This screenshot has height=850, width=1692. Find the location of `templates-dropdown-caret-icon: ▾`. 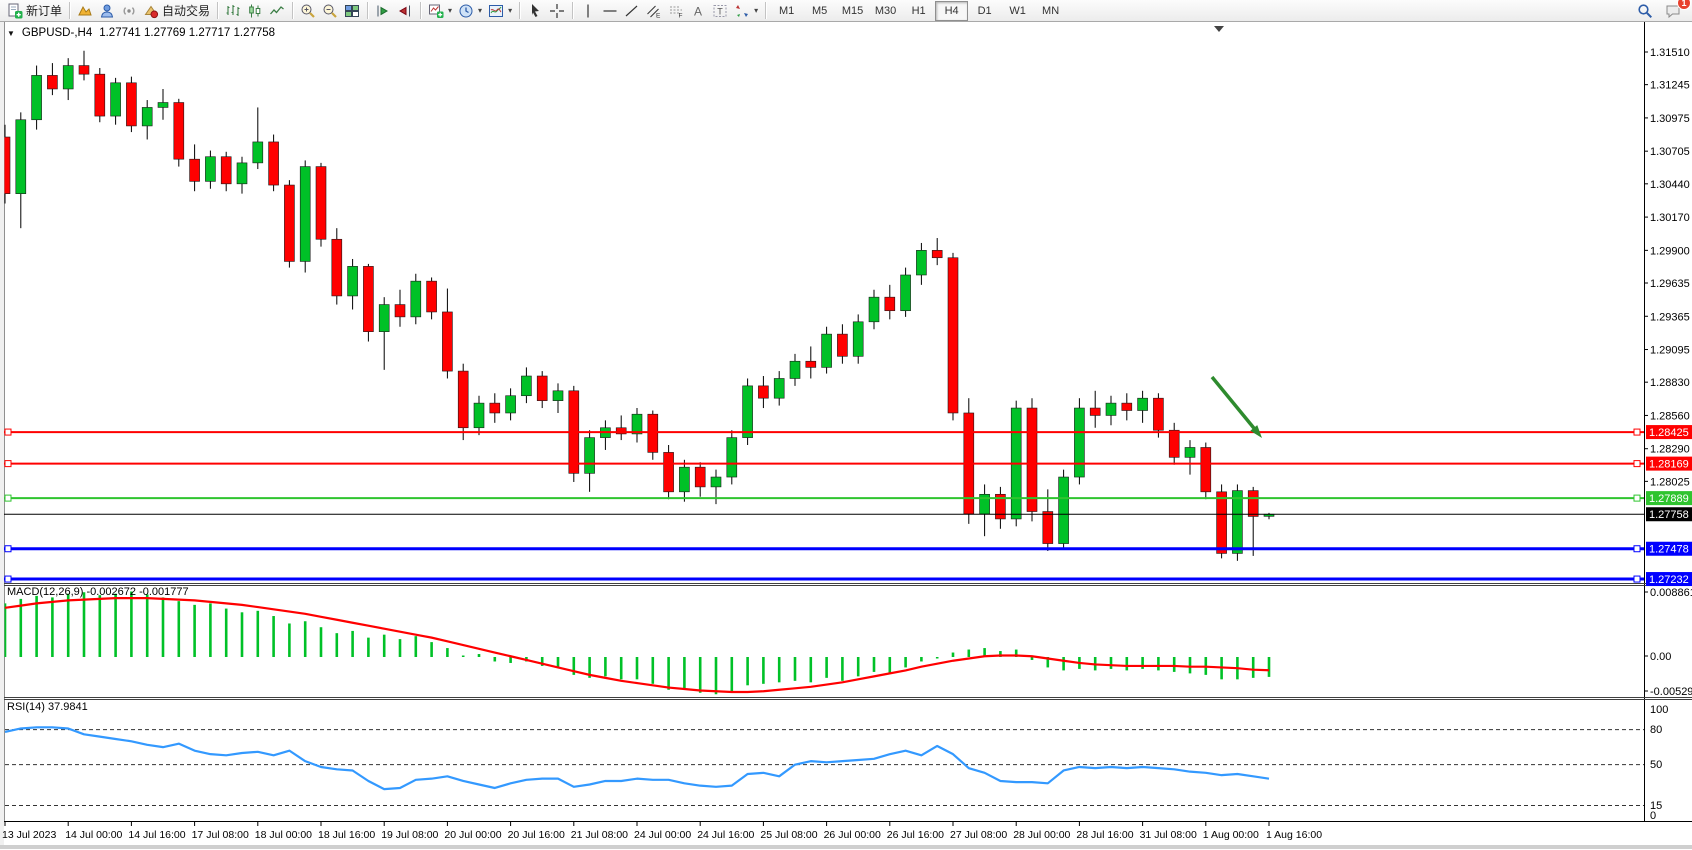

templates-dropdown-caret-icon: ▾ is located at coordinates (510, 10).